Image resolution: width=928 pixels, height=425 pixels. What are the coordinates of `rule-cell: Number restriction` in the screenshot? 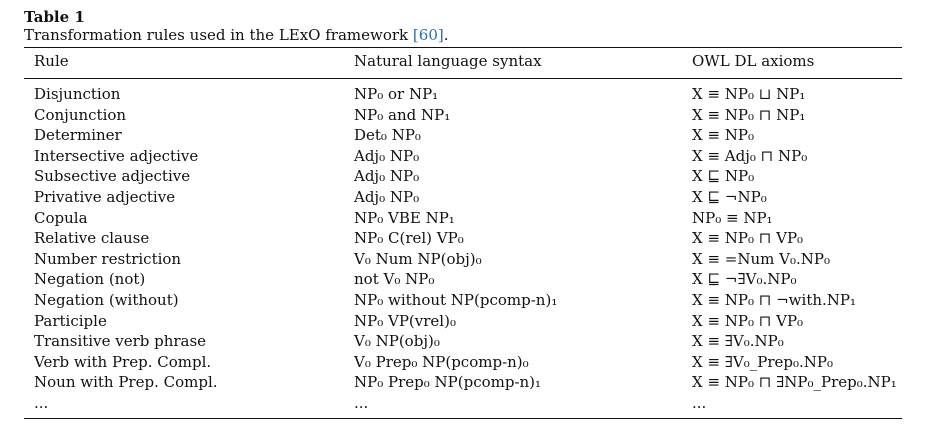 It's located at (108, 258).